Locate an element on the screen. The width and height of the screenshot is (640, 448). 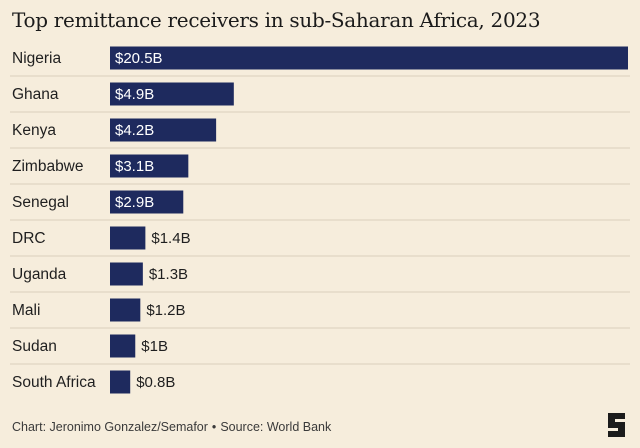
bar-value-label: $4.9B is located at coordinates (134, 94).